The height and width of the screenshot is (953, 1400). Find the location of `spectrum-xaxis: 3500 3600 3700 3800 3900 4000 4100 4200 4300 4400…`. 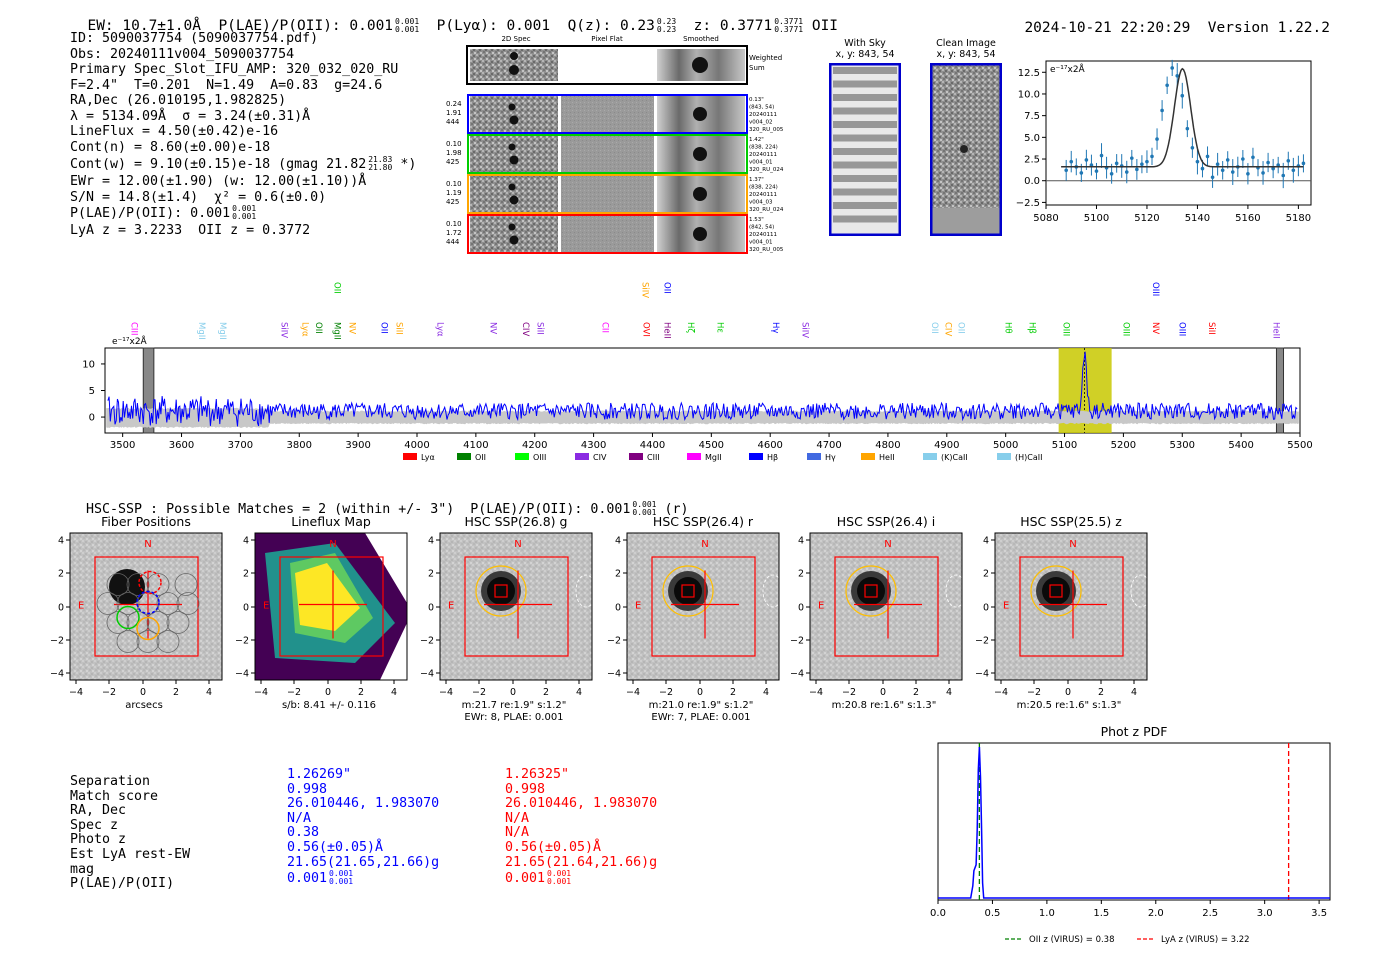

spectrum-xaxis: 3500 3600 3700 3800 3900 4000 4100 4200 4300 4400… is located at coordinates (711, 442).